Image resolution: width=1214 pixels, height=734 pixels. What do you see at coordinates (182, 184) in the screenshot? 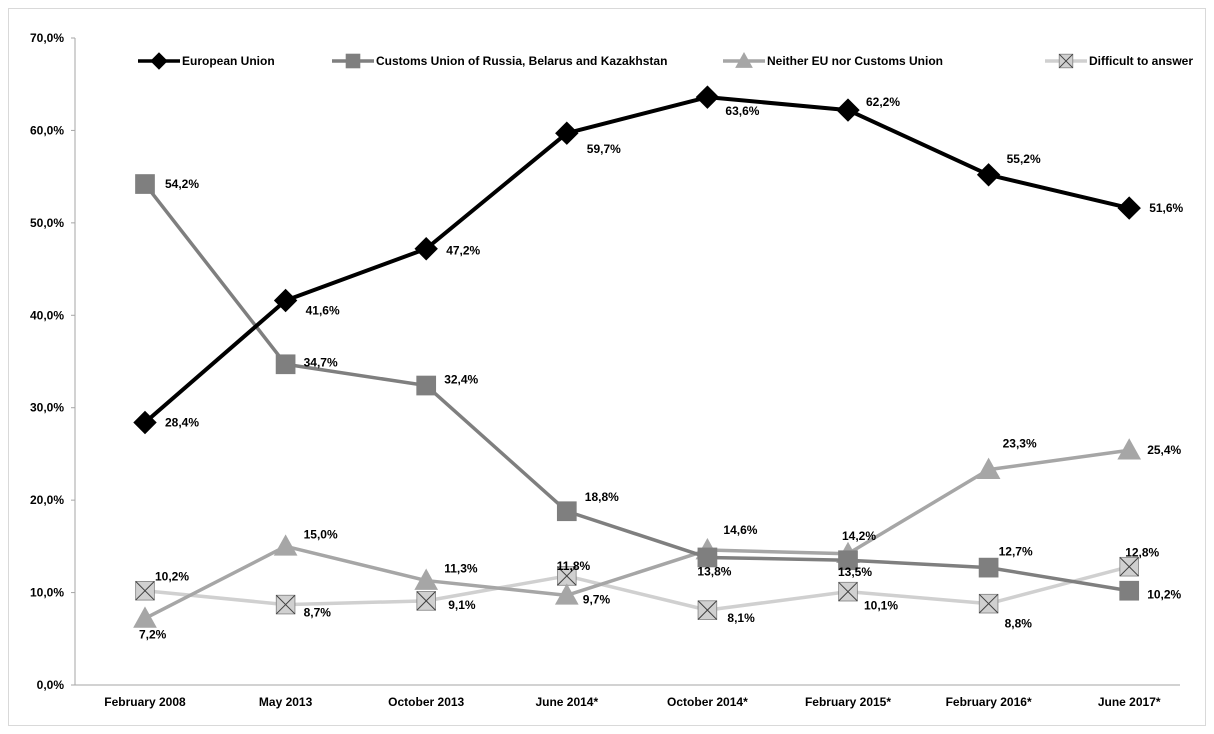
I see `data-label-customs-union-of-russia-belarus-and-kazakhstan: 54,2%` at bounding box center [182, 184].